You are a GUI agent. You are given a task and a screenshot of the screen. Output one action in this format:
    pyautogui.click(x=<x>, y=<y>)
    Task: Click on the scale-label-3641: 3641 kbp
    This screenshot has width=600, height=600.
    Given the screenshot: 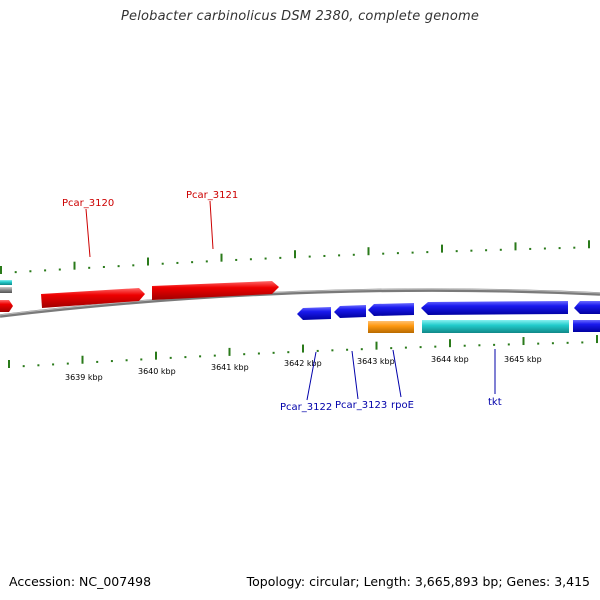 What is the action you would take?
    pyautogui.click(x=230, y=367)
    